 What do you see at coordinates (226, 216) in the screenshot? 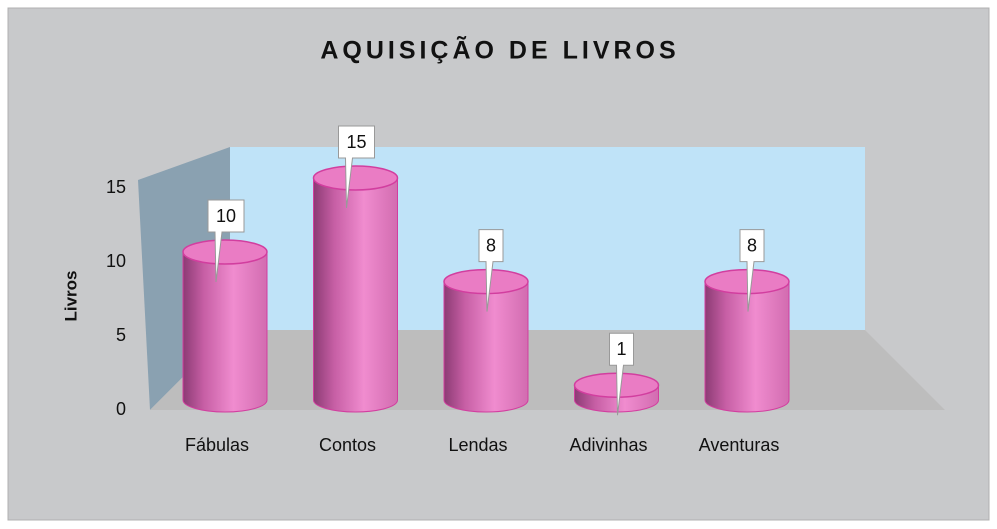
I see `data-label: 10` at bounding box center [226, 216].